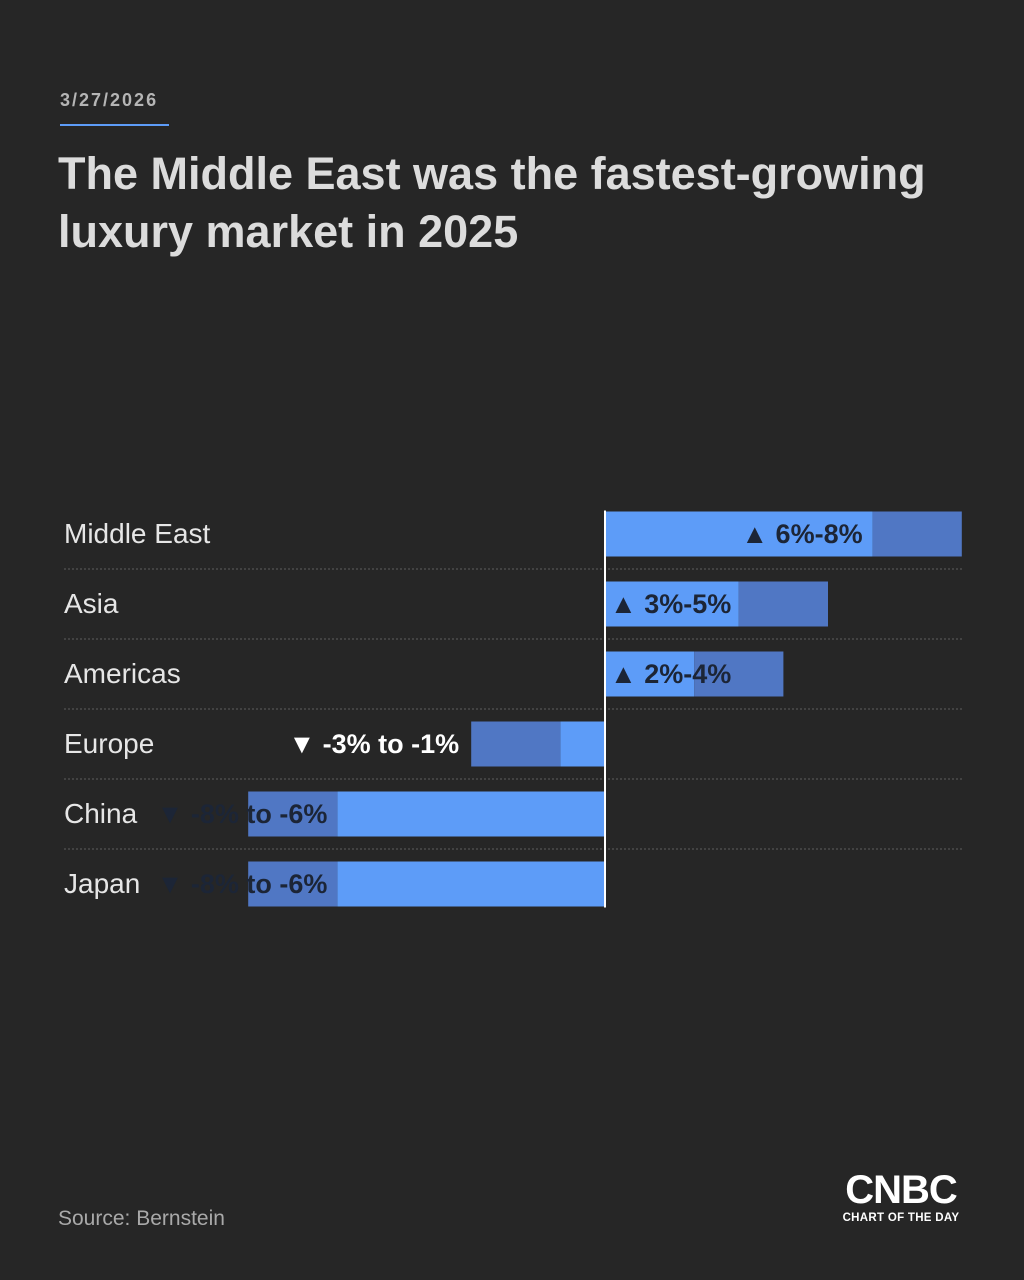  I want to click on category-label: Americas, so click(122, 673).